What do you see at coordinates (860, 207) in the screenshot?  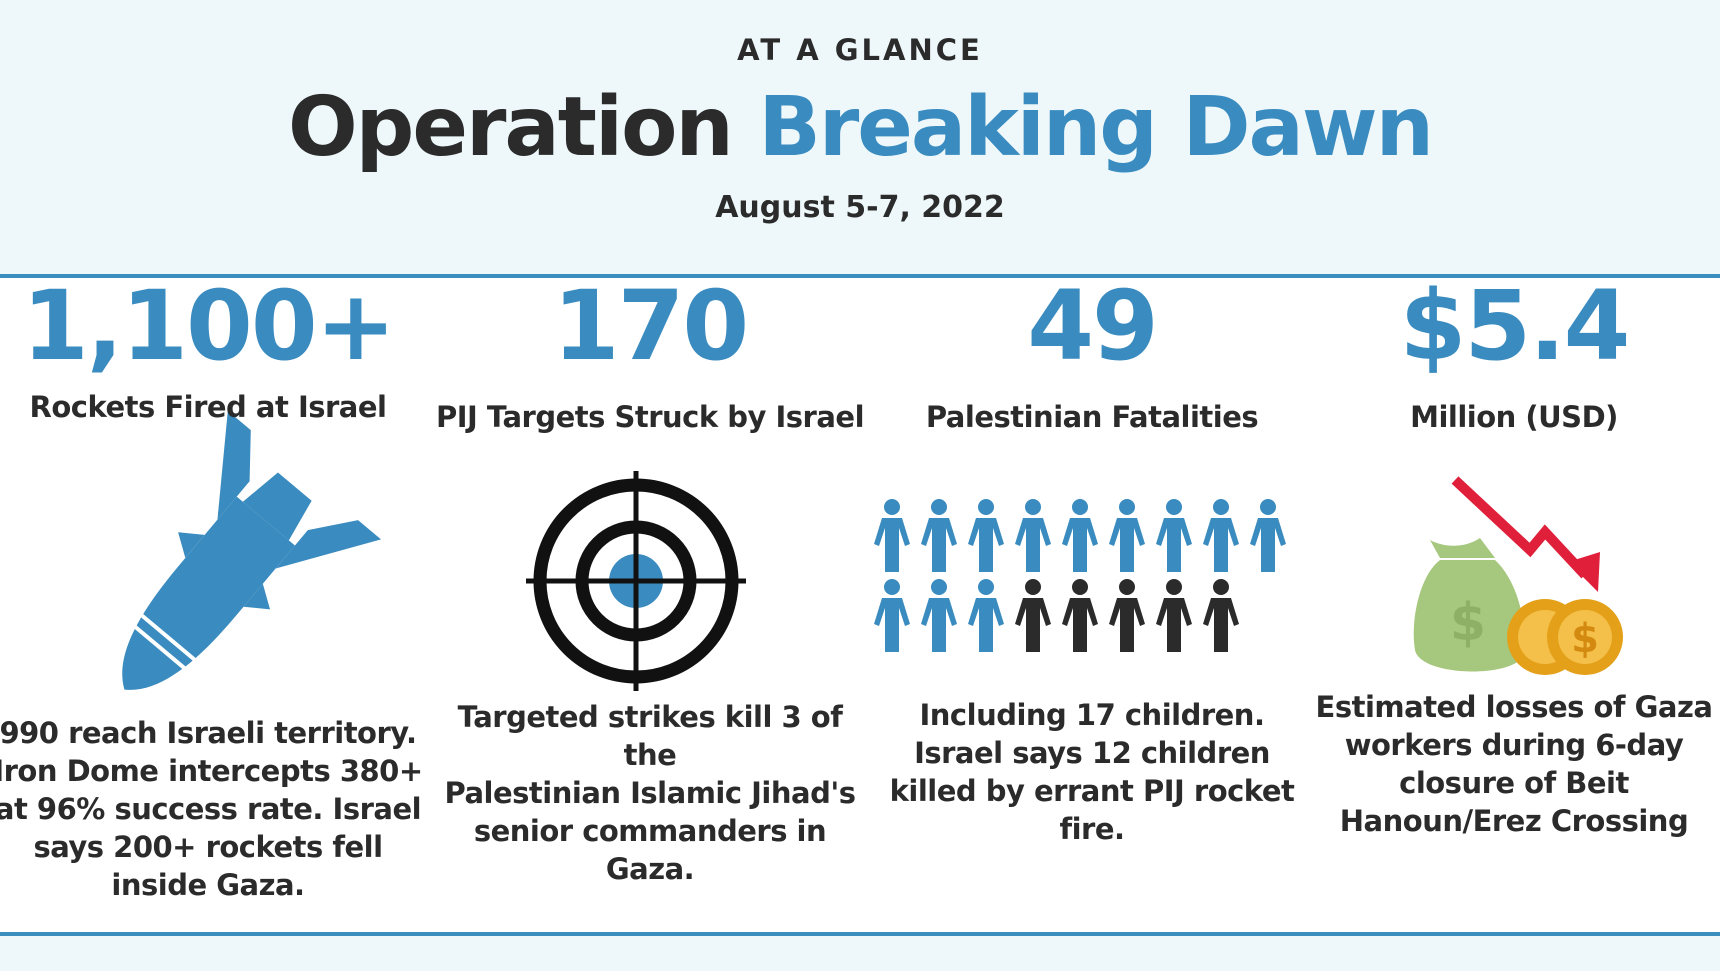 I see `date: August 5-7, 2022` at bounding box center [860, 207].